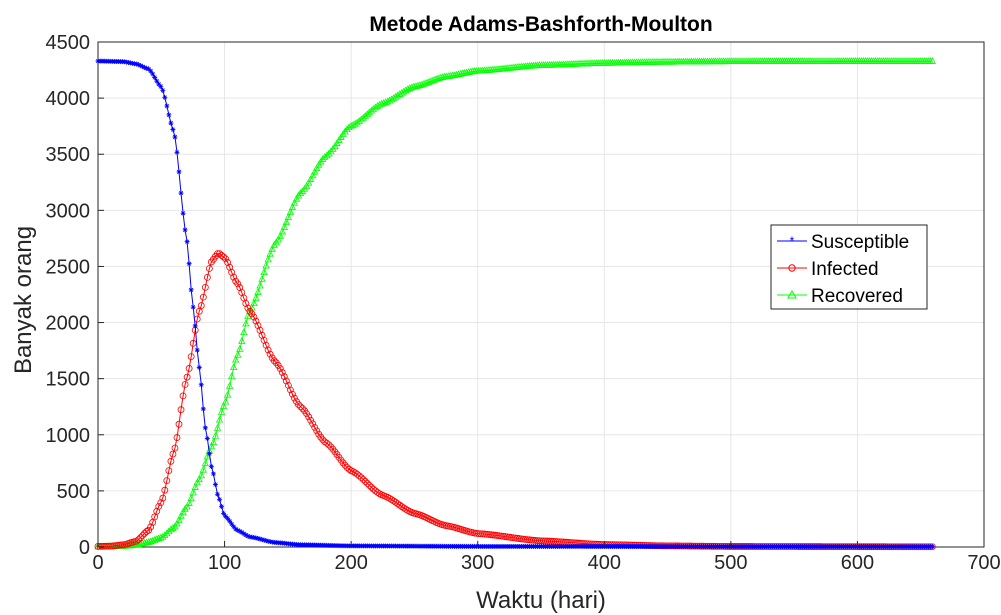 The width and height of the screenshot is (1001, 615). What do you see at coordinates (604, 563) in the screenshot?
I see `x-tick-label: 400` at bounding box center [604, 563].